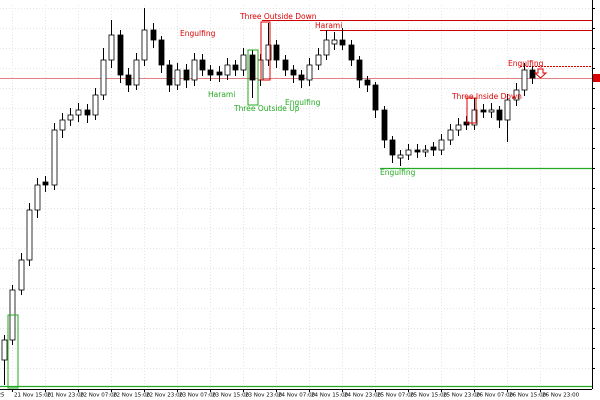 Image resolution: width=600 pixels, height=400 pixels. Describe the element at coordinates (528, 396) in the screenshot. I see `x-tick-label: 26 Nov 15:00` at that location.